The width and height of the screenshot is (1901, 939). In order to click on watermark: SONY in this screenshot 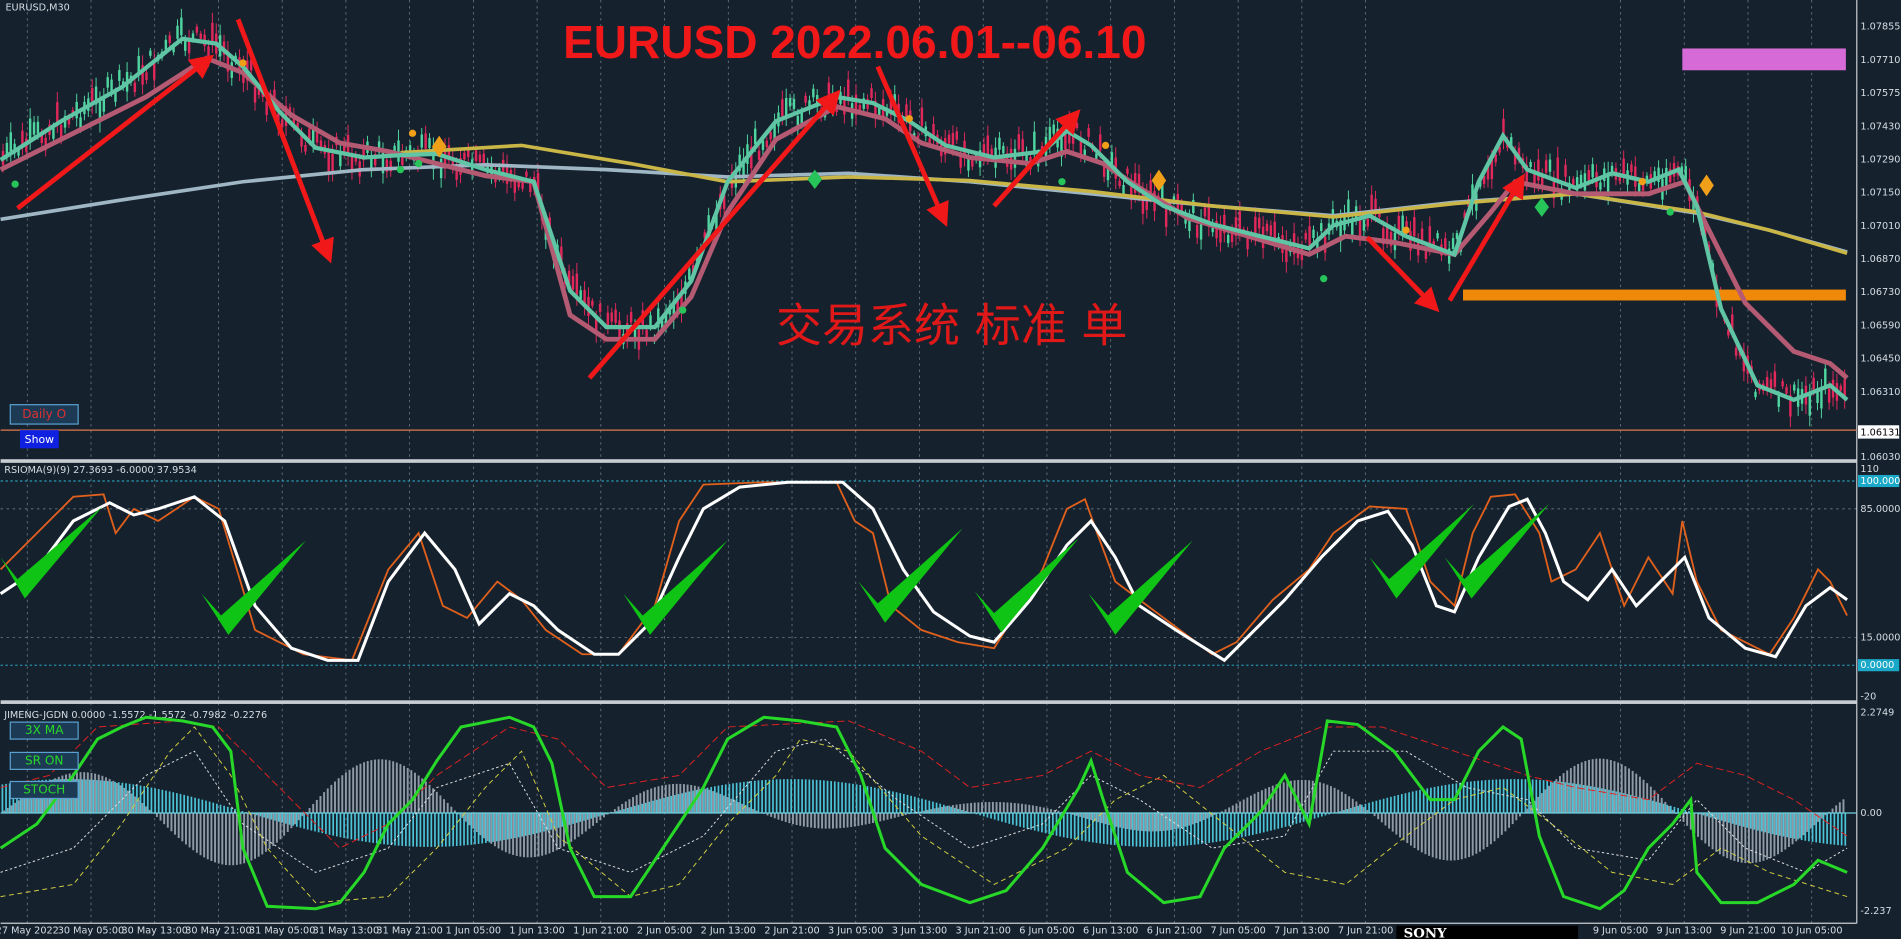, I will do `click(1425, 932)`.